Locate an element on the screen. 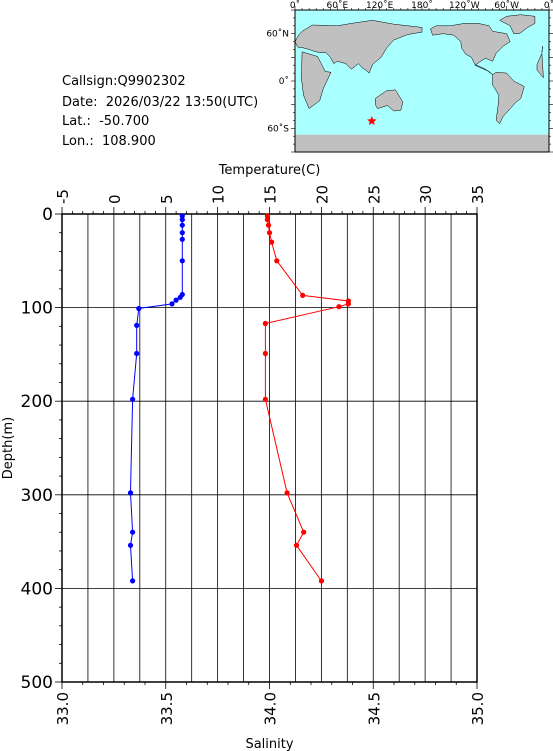  map-lat-label: 60˚S is located at coordinates (278, 128).